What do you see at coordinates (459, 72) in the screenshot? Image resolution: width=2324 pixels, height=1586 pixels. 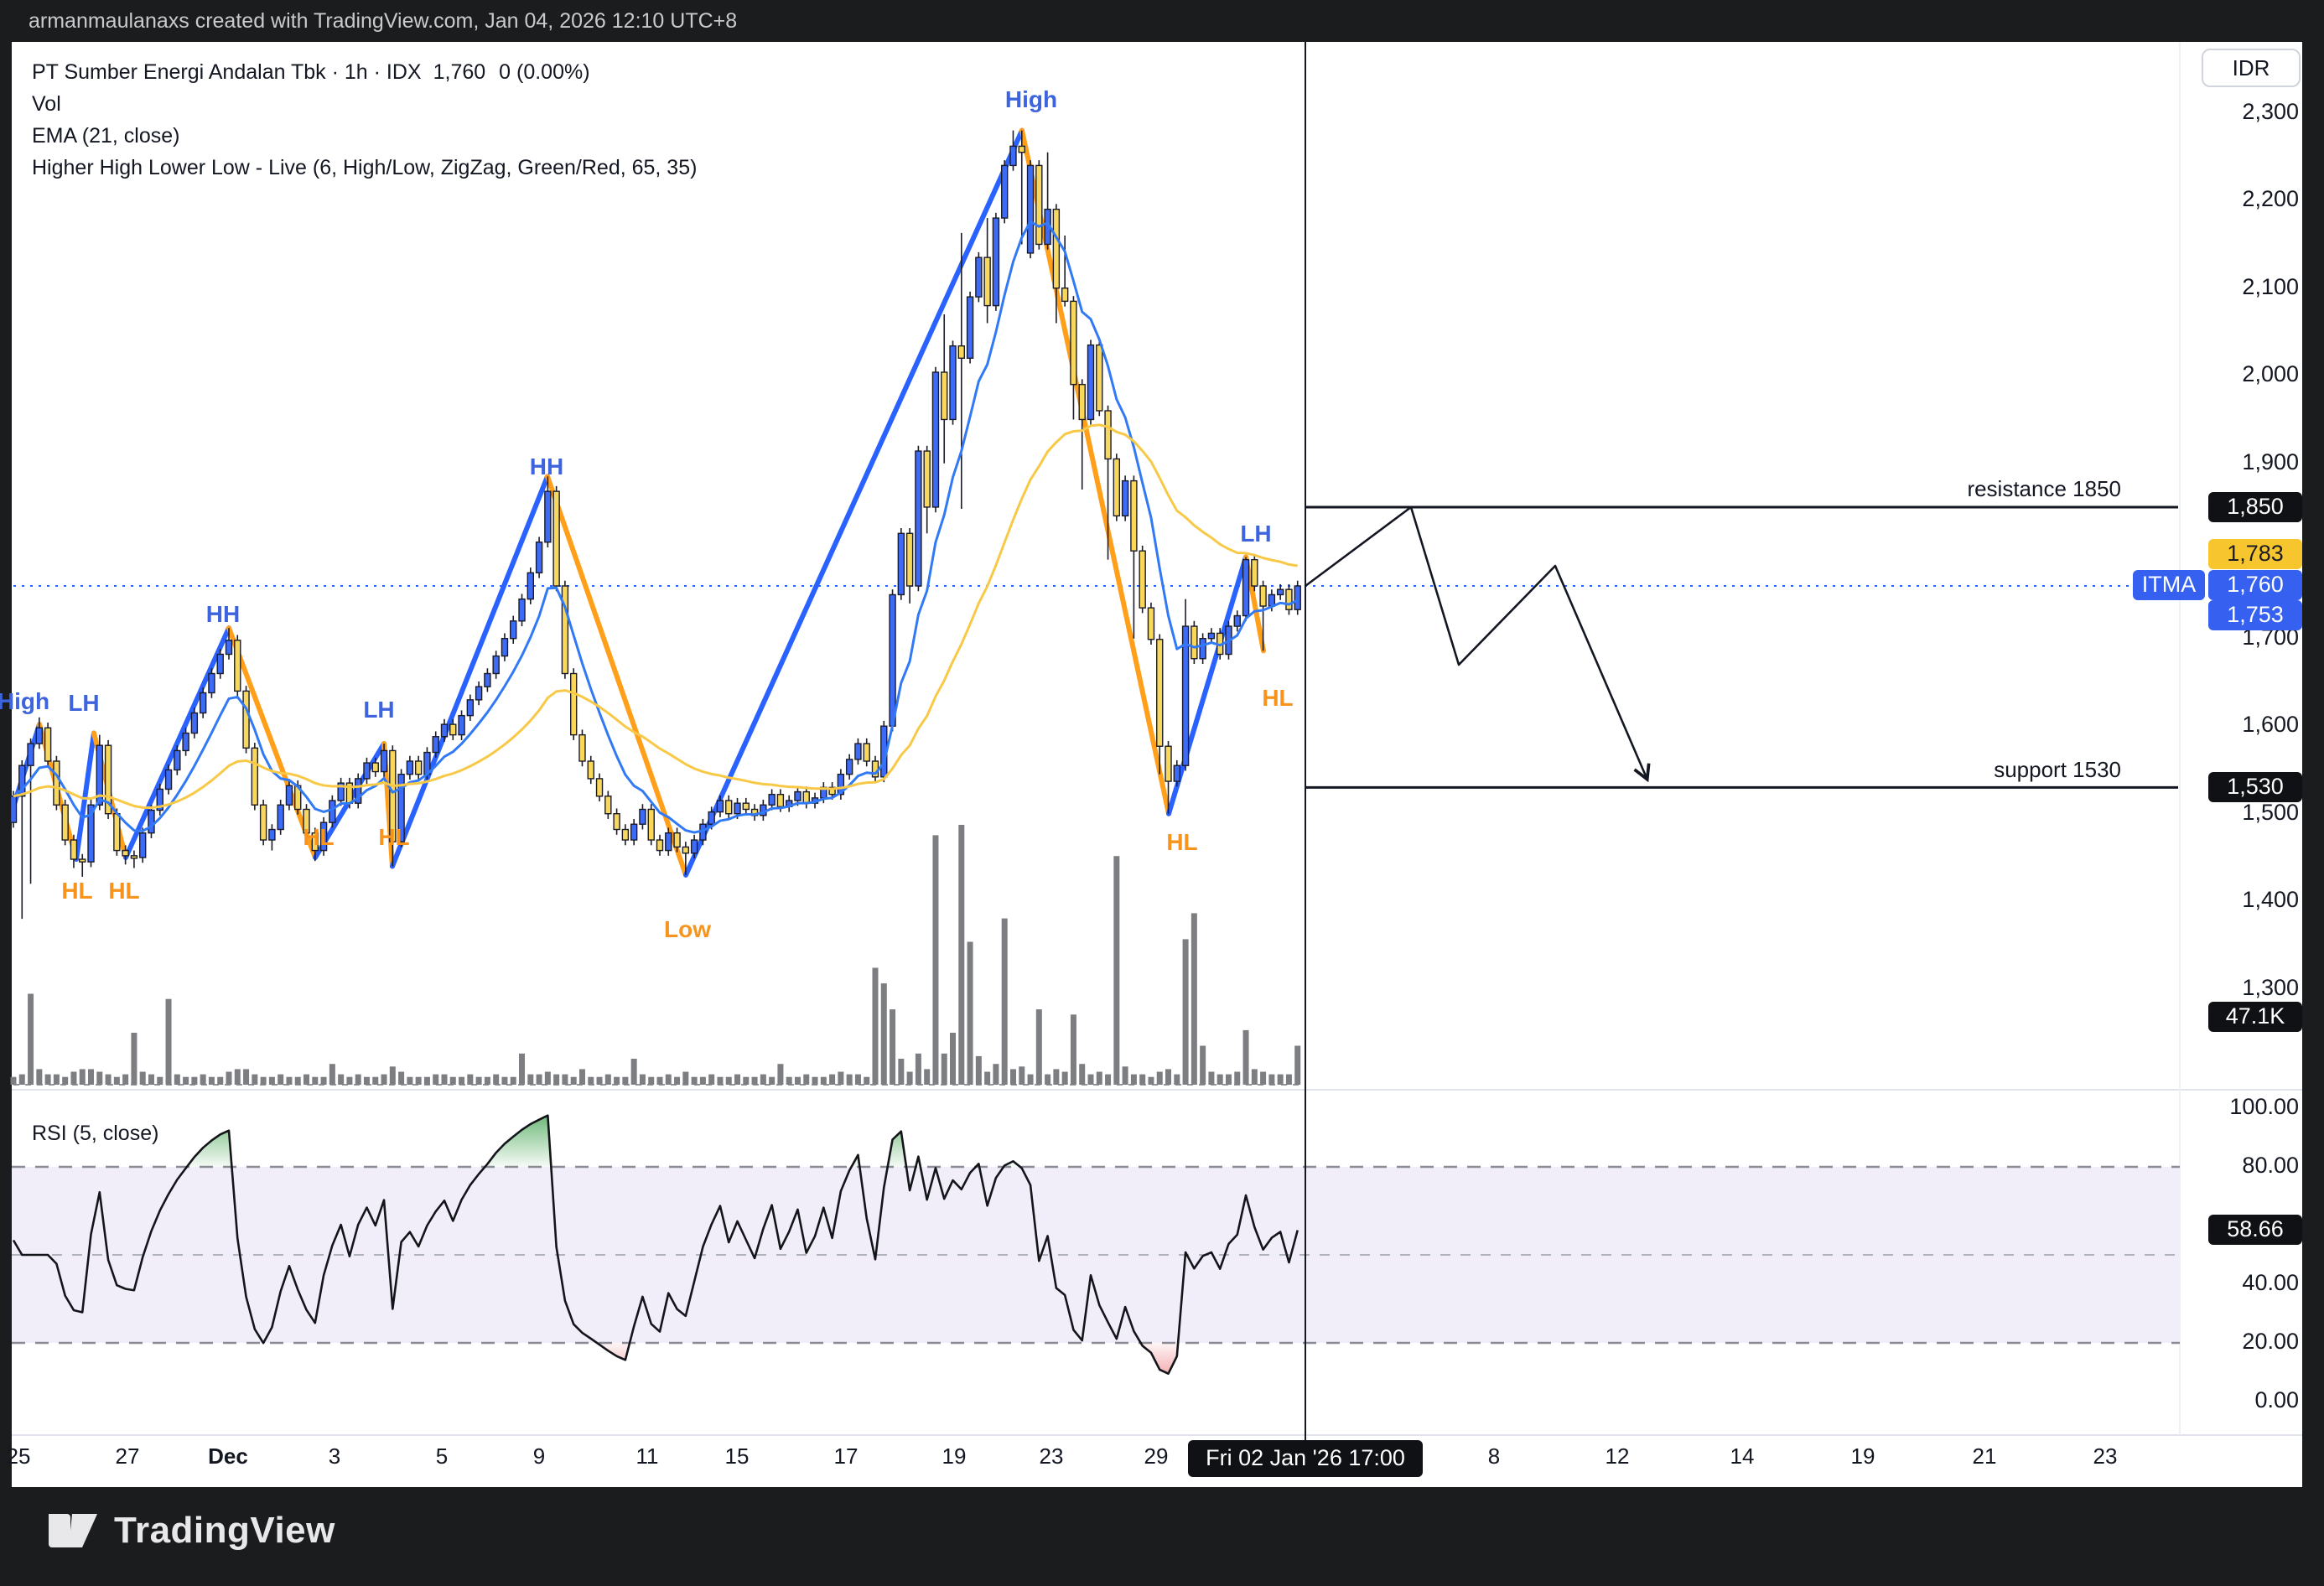 I see `last-price: 1,760` at bounding box center [459, 72].